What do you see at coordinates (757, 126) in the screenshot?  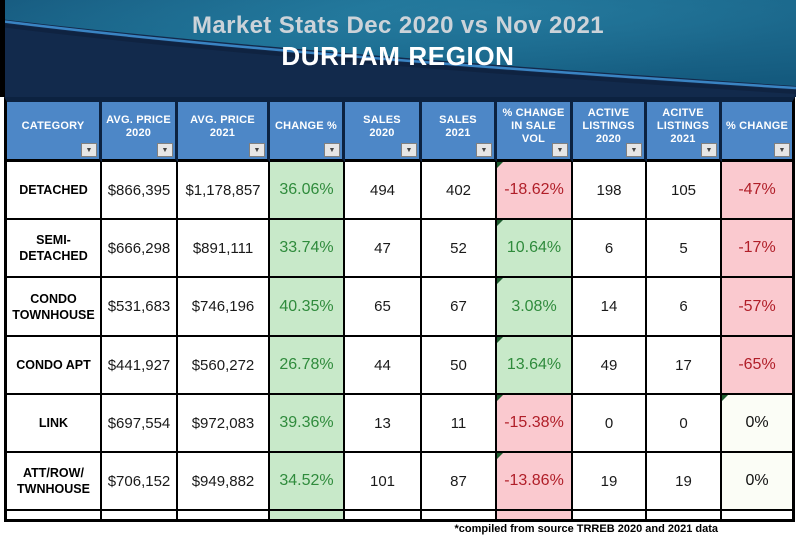 I see `column-header-label: % CHANGE` at bounding box center [757, 126].